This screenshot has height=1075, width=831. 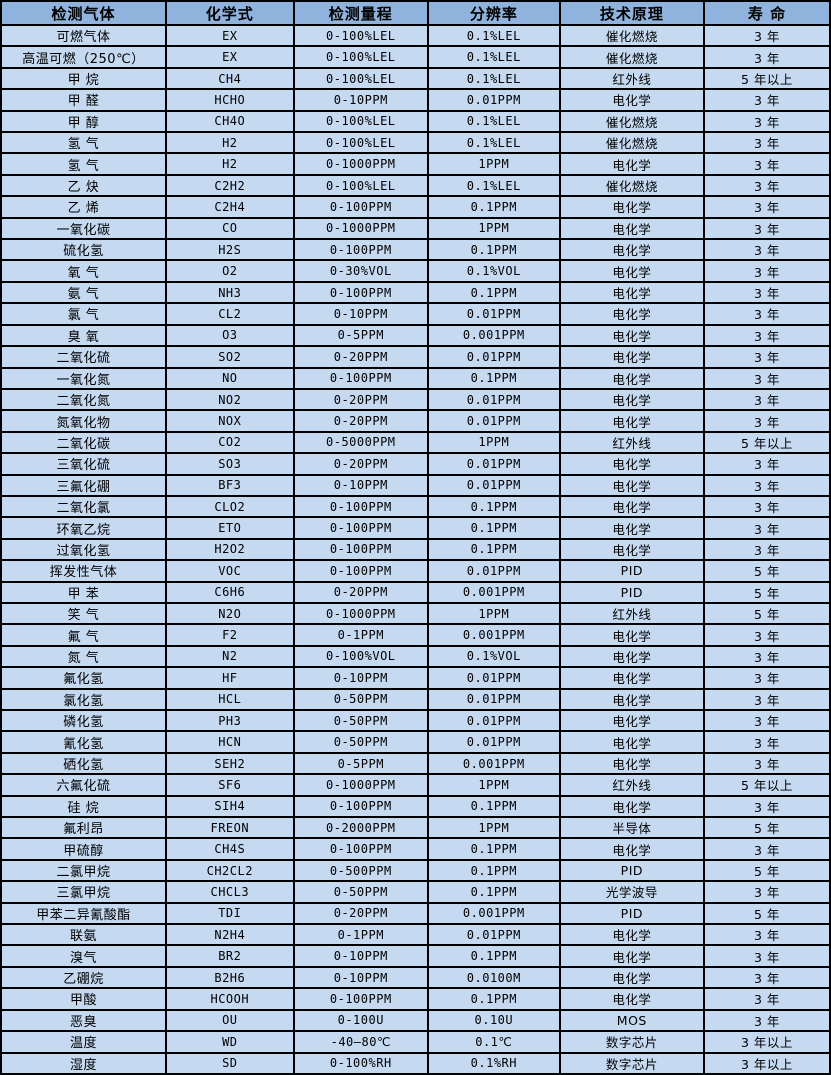 What do you see at coordinates (631, 870) in the screenshot?
I see `principle-cell: PID` at bounding box center [631, 870].